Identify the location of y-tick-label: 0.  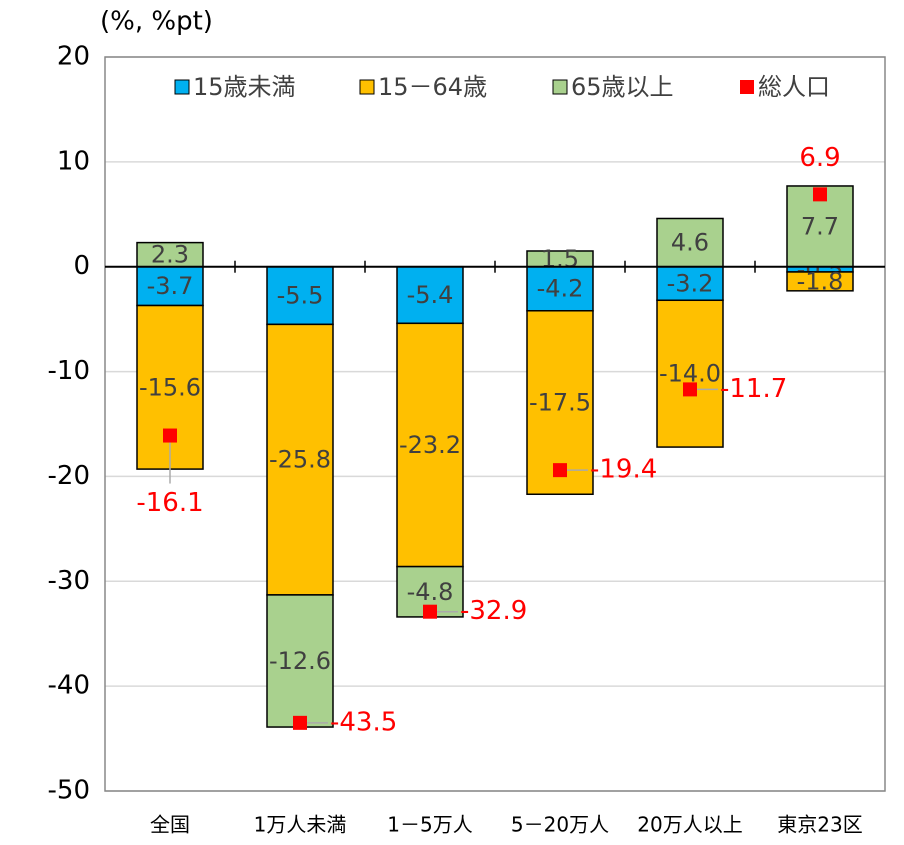
(81, 266).